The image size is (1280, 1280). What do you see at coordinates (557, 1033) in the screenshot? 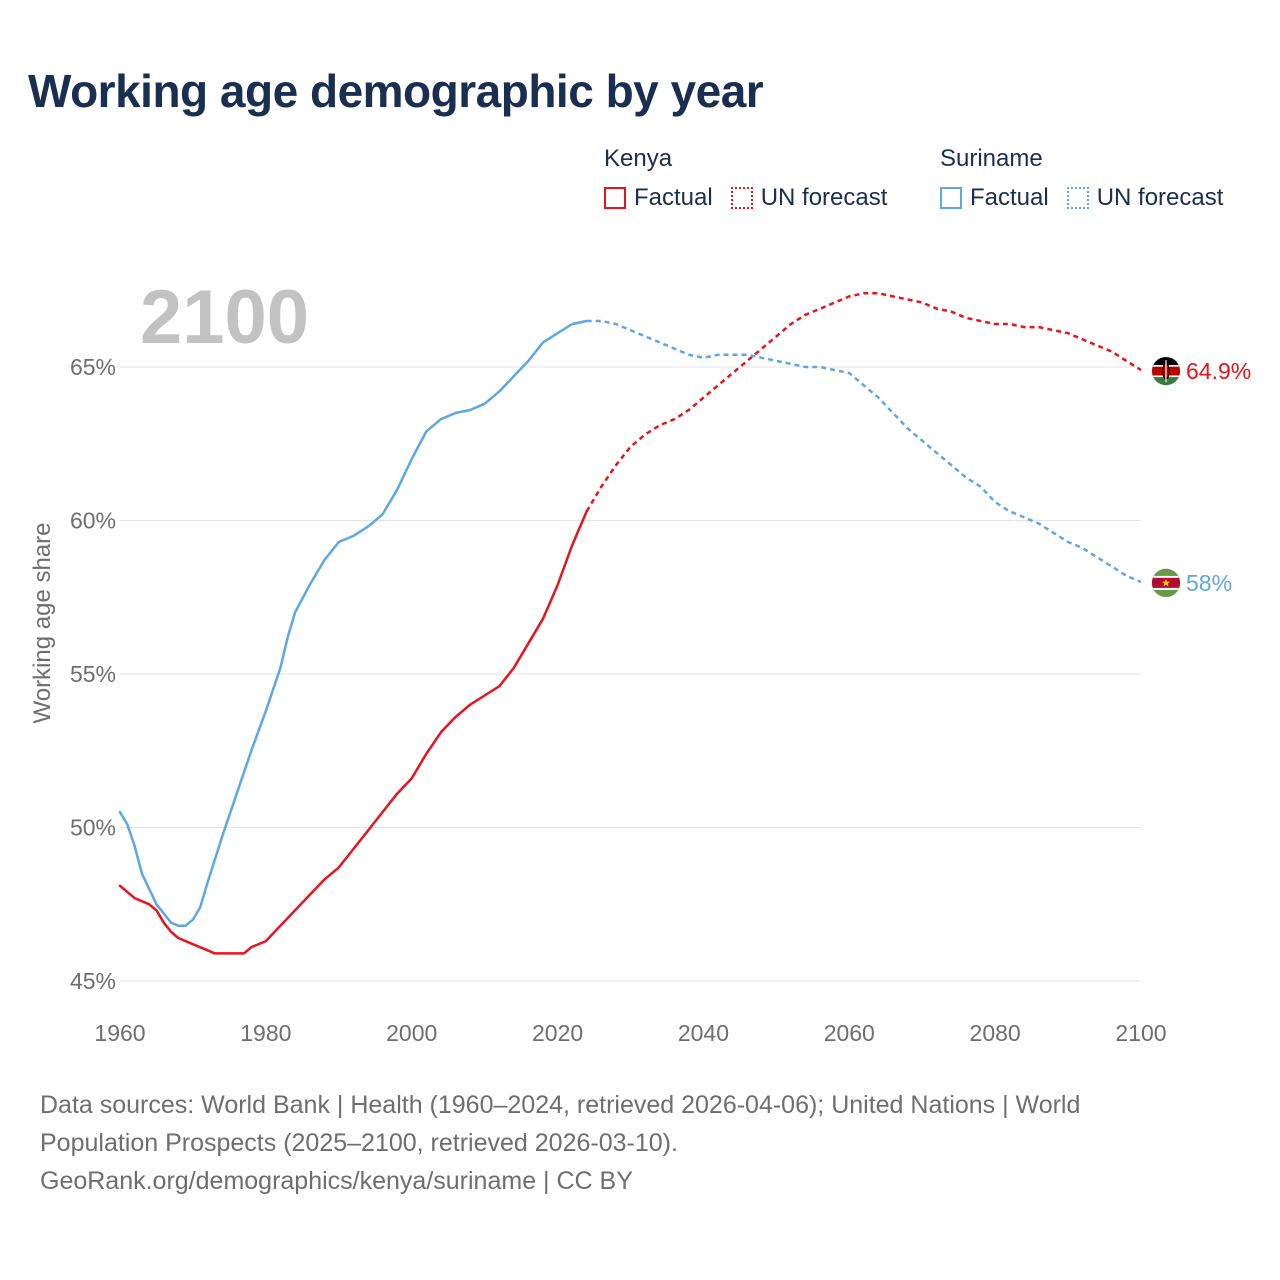
I see `x-tick-label: 2020` at bounding box center [557, 1033].